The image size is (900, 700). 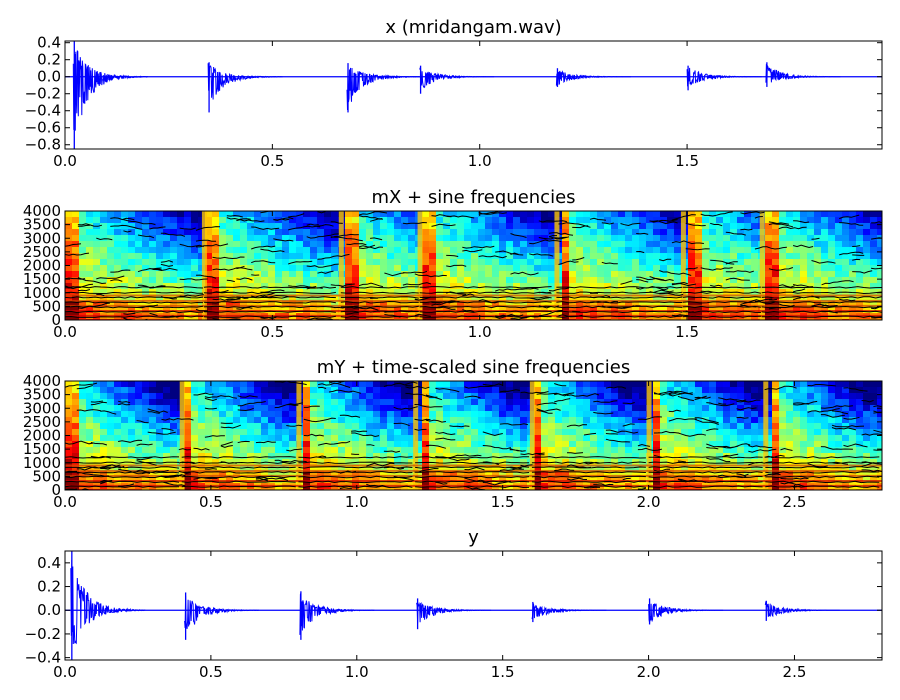 I want to click on subplot-title: mY + time-scaled sine frequencies, so click(x=473, y=367).